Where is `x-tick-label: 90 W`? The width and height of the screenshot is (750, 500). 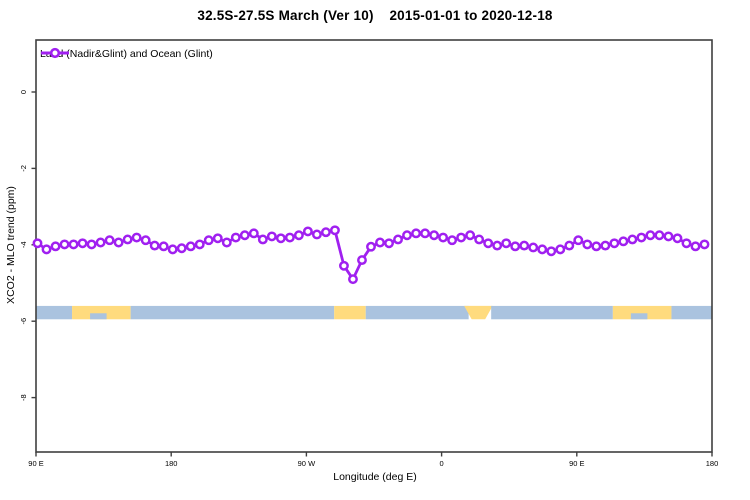 x-tick-label: 90 W is located at coordinates (307, 463).